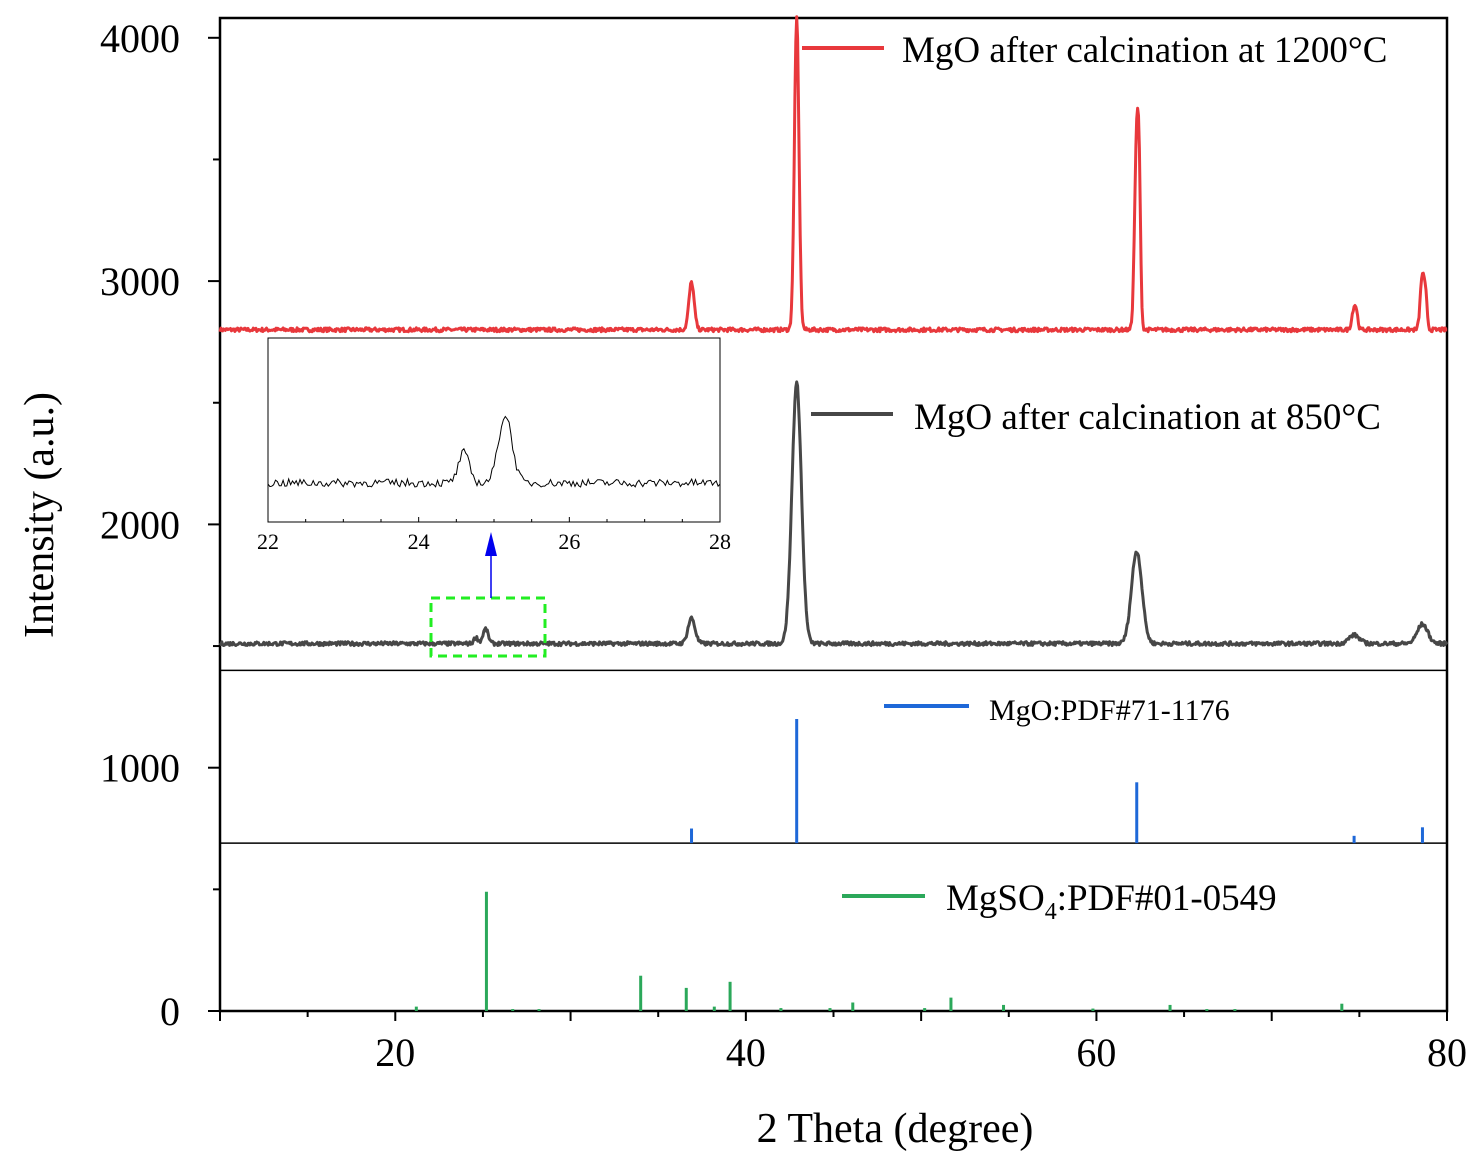  Describe the element at coordinates (491, 544) in the screenshot. I see `highlight-arrow-head` at that location.